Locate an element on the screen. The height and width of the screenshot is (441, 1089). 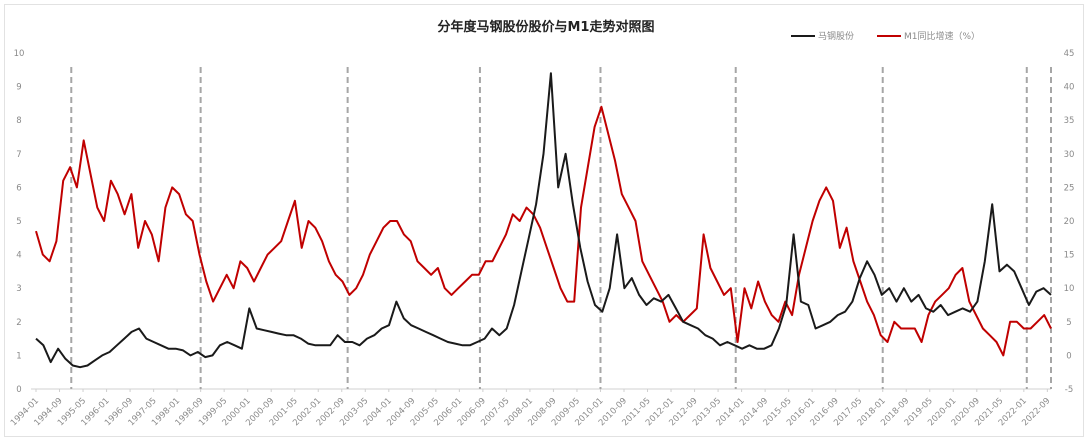
y-right-tick-label: 10 is located at coordinates (1069, 289).